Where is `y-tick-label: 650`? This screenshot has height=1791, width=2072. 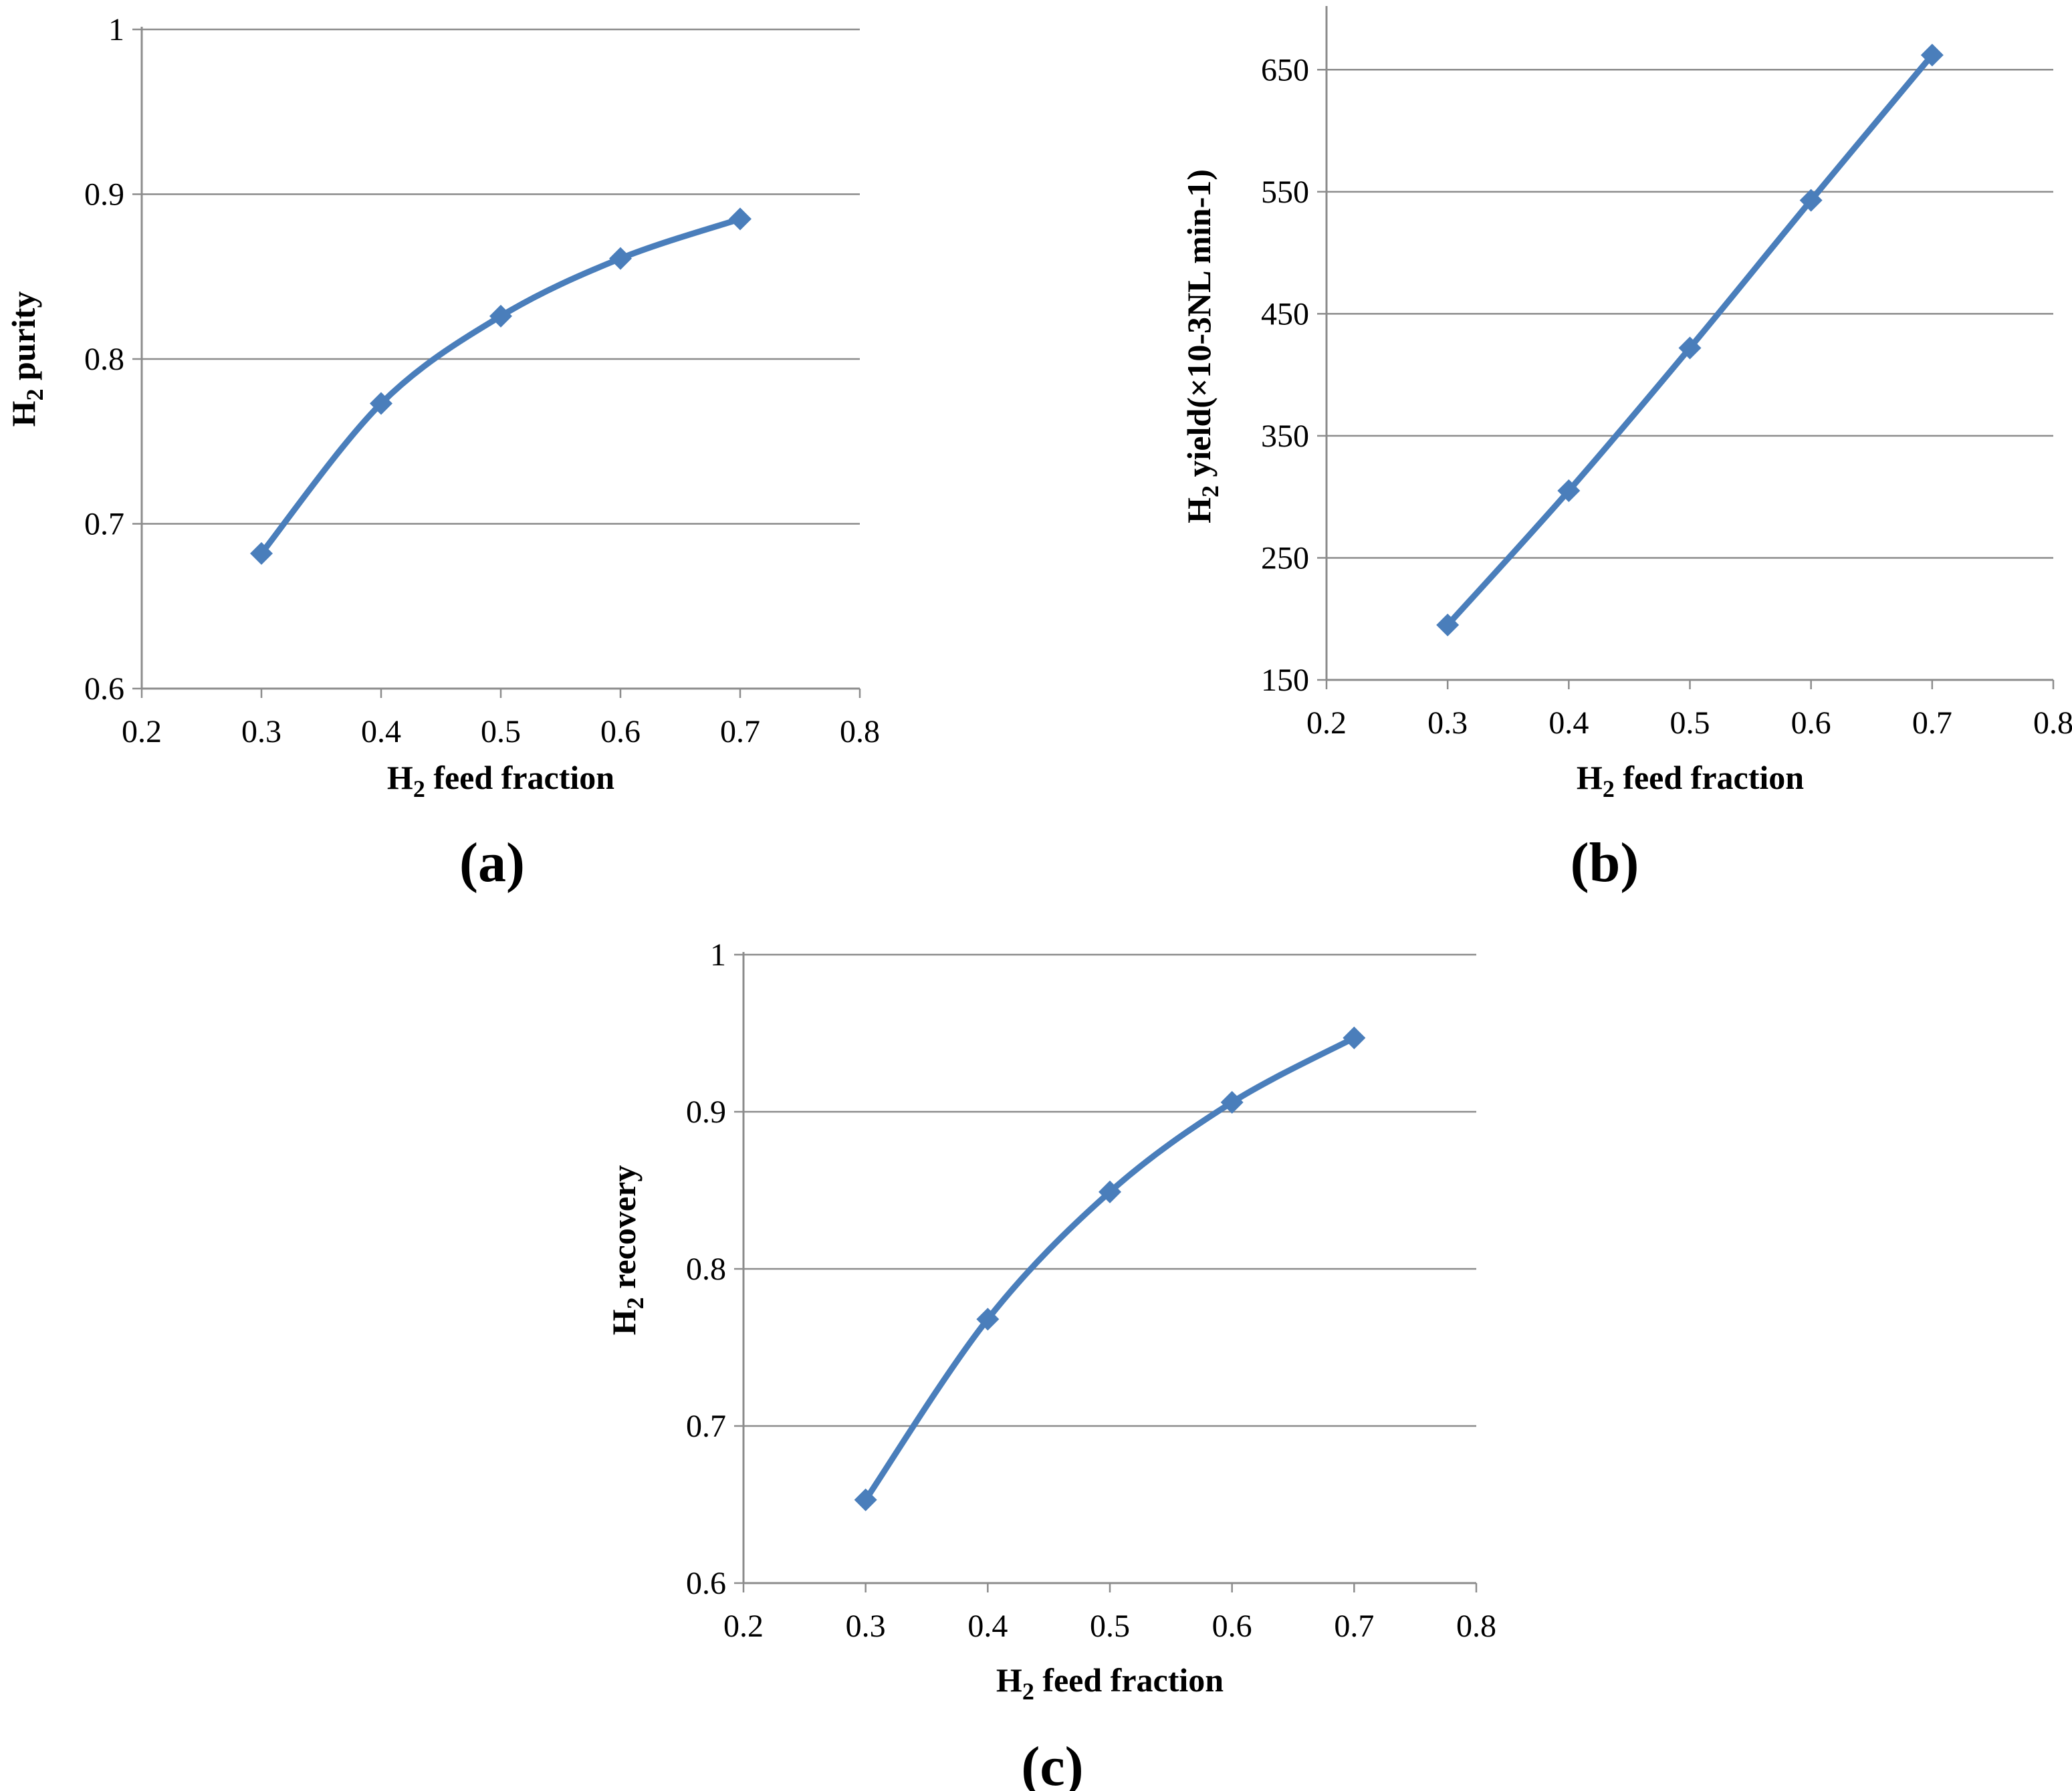
y-tick-label: 650 is located at coordinates (1285, 70).